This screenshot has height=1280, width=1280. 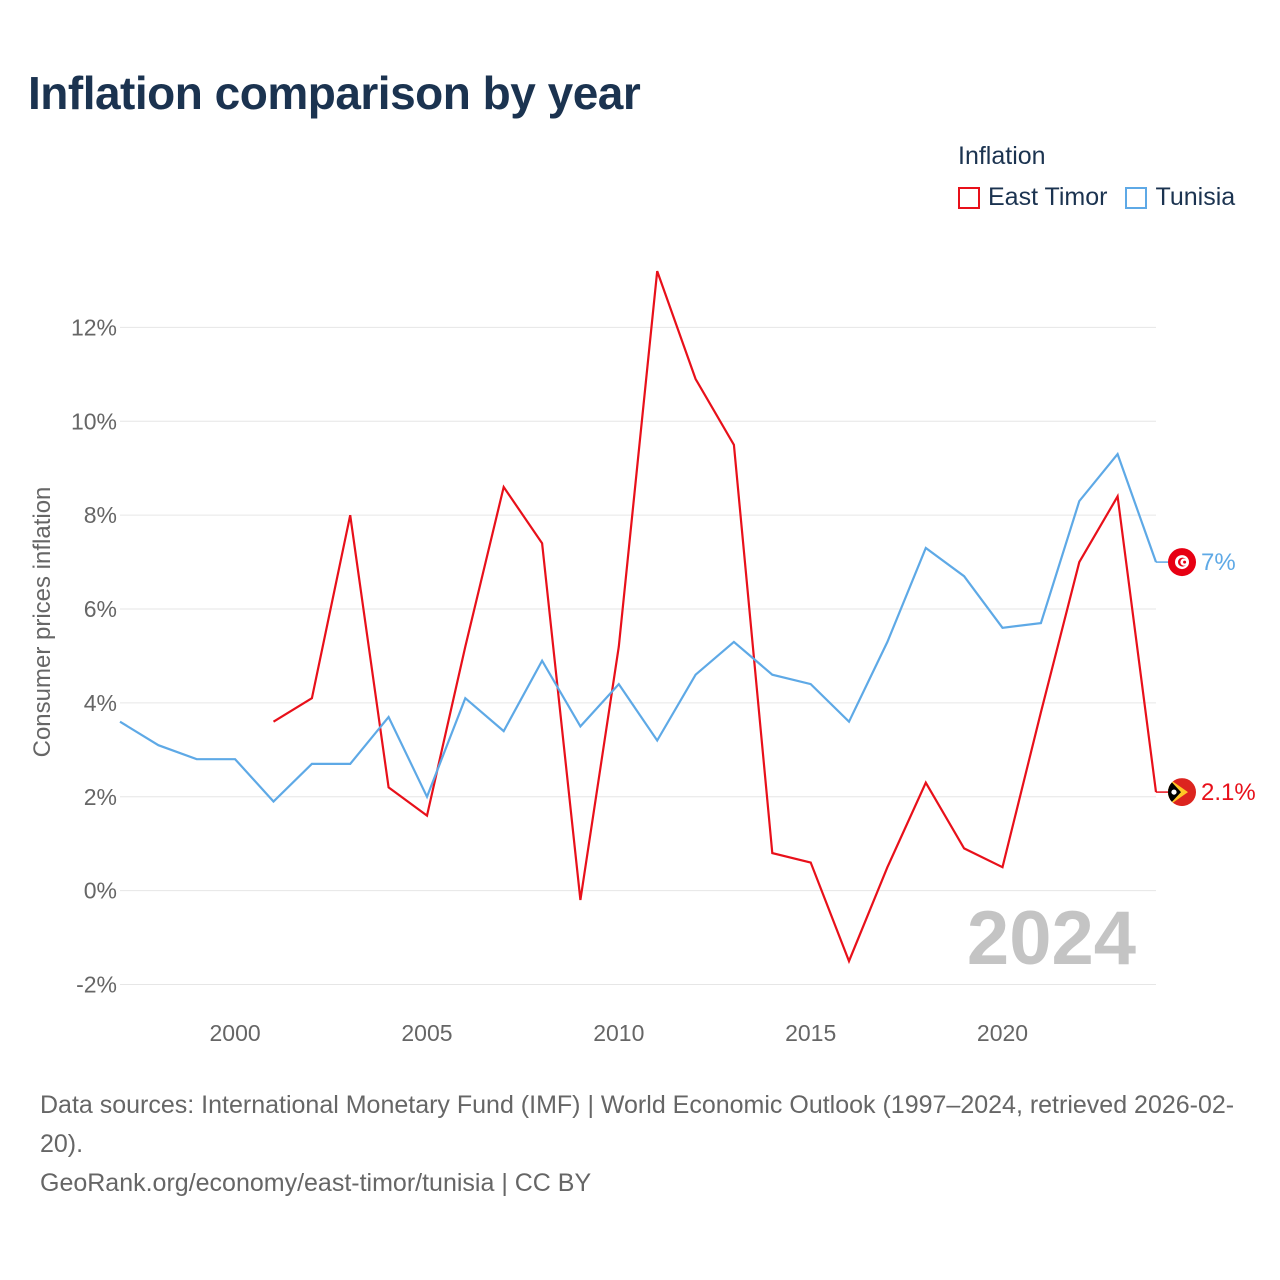 I want to click on legend-item-tunisia: Tunisia, so click(x=1180, y=197).